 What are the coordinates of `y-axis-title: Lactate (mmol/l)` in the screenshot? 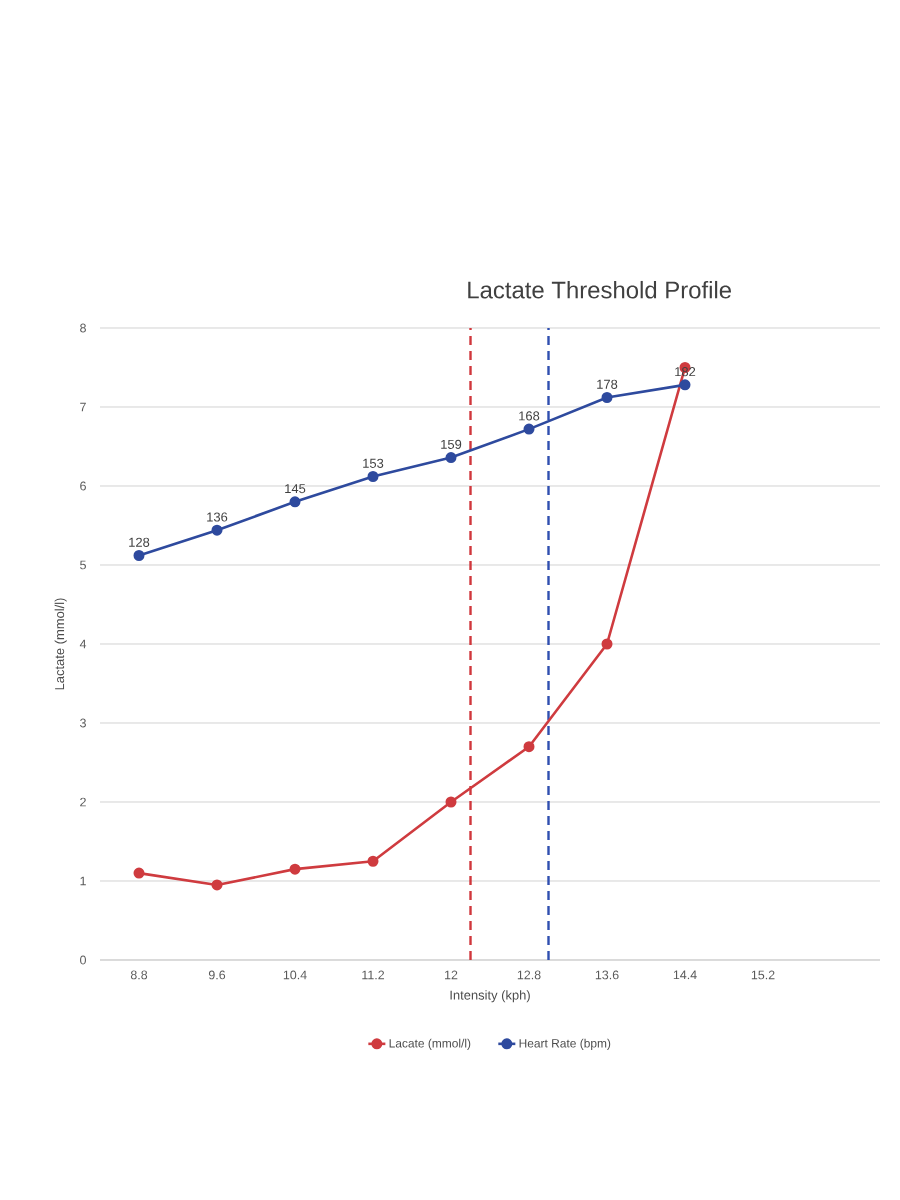 It's located at (60, 644).